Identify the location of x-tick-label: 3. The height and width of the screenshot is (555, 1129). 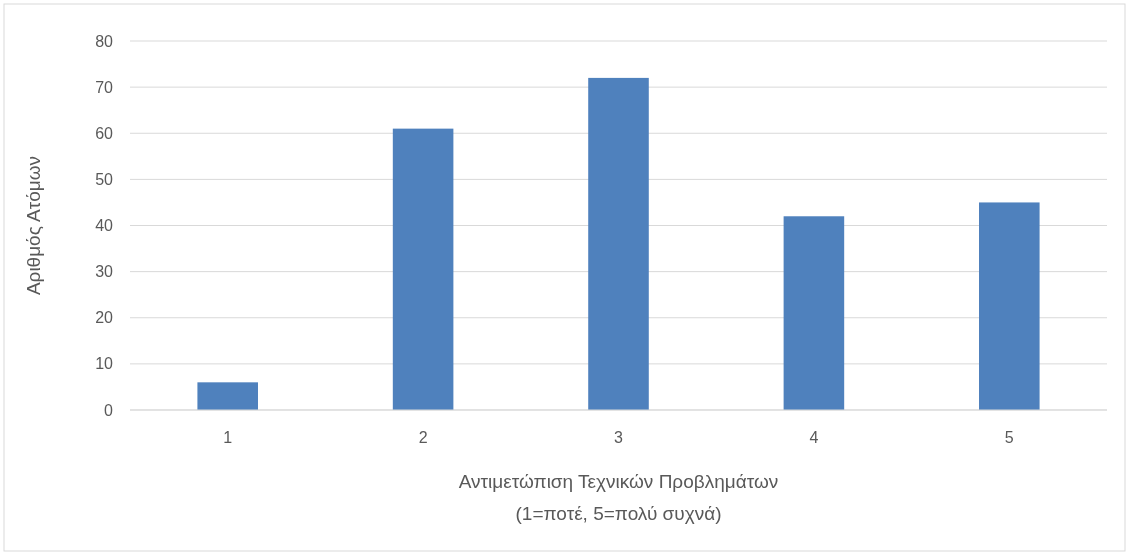
(619, 437).